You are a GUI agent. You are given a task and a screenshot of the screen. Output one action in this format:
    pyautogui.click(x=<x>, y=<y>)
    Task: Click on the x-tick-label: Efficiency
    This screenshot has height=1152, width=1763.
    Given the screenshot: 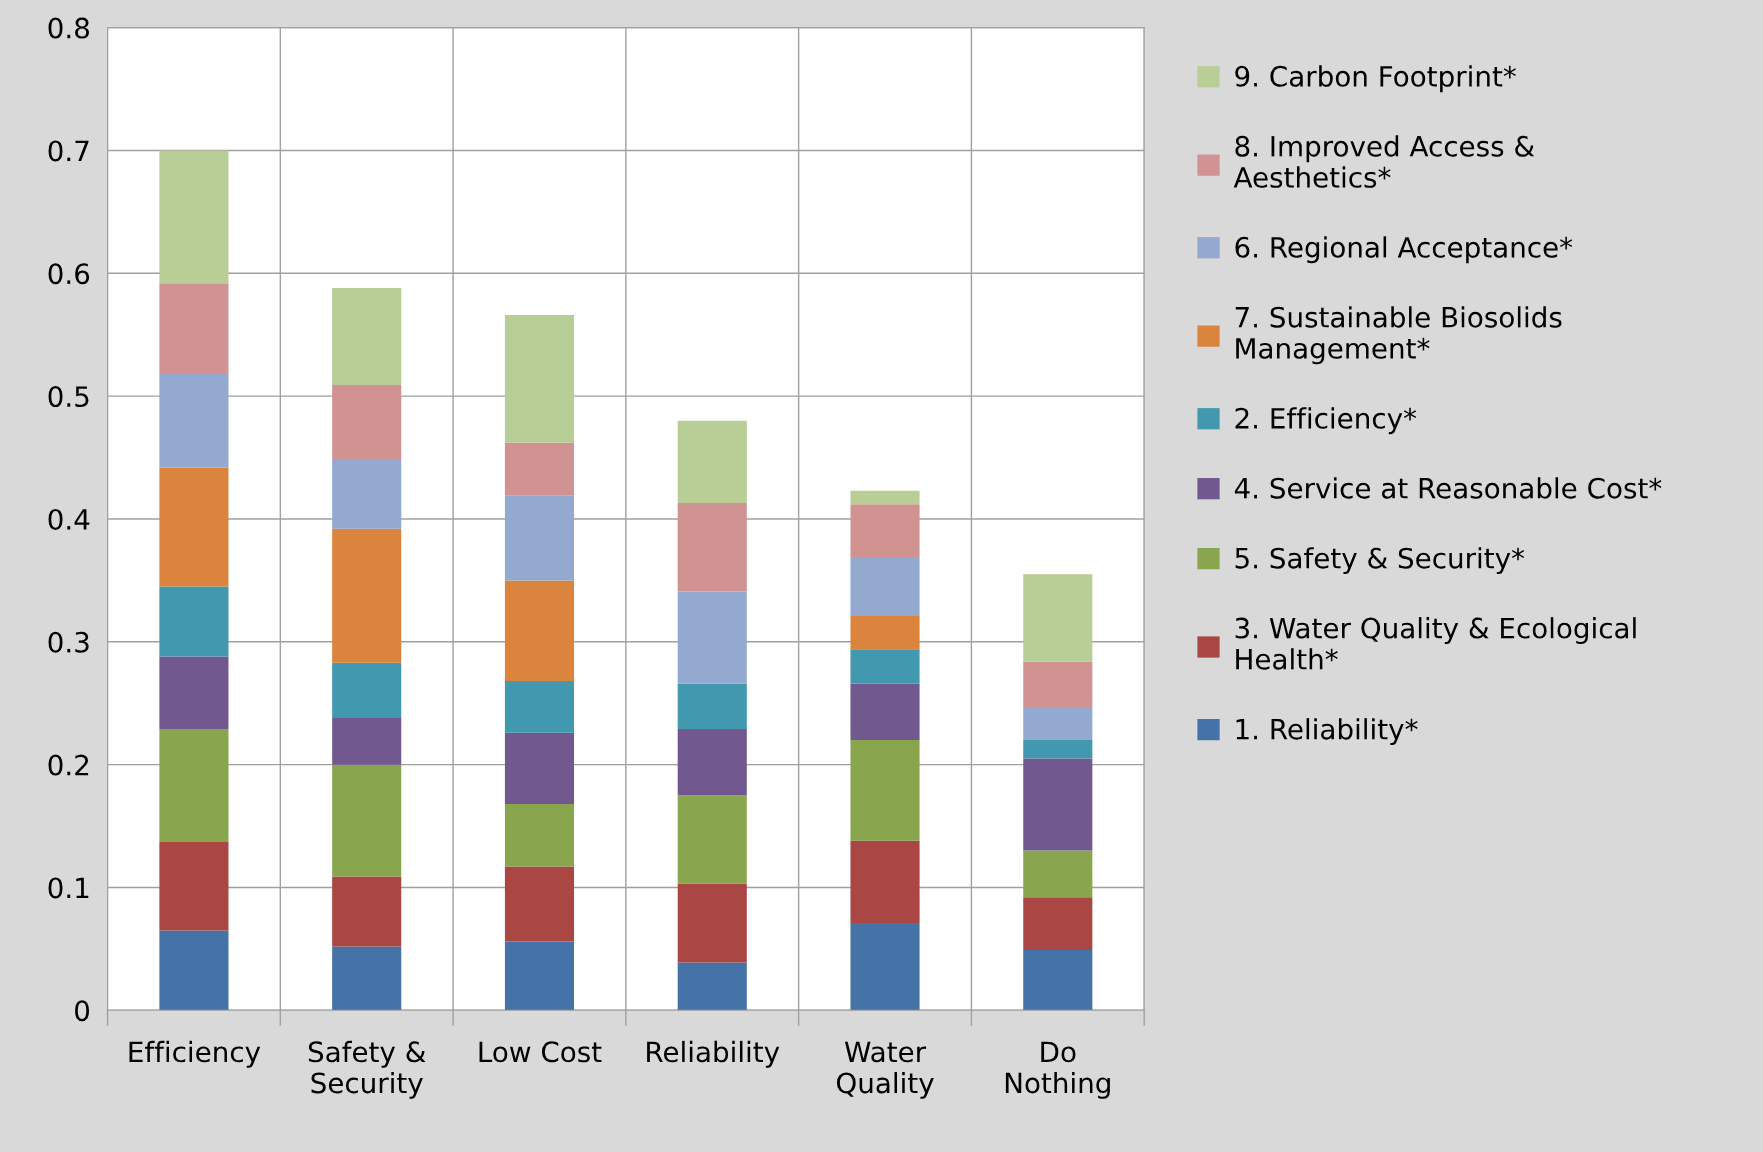 What is the action you would take?
    pyautogui.click(x=195, y=1054)
    